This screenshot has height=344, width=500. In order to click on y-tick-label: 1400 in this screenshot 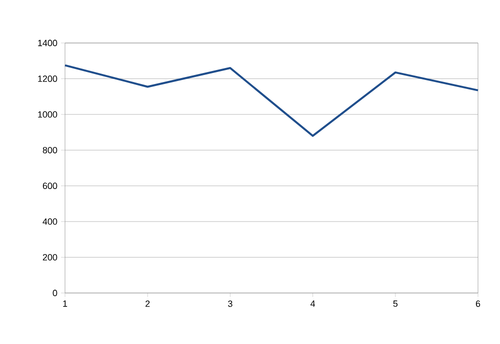, I will do `click(48, 43)`.